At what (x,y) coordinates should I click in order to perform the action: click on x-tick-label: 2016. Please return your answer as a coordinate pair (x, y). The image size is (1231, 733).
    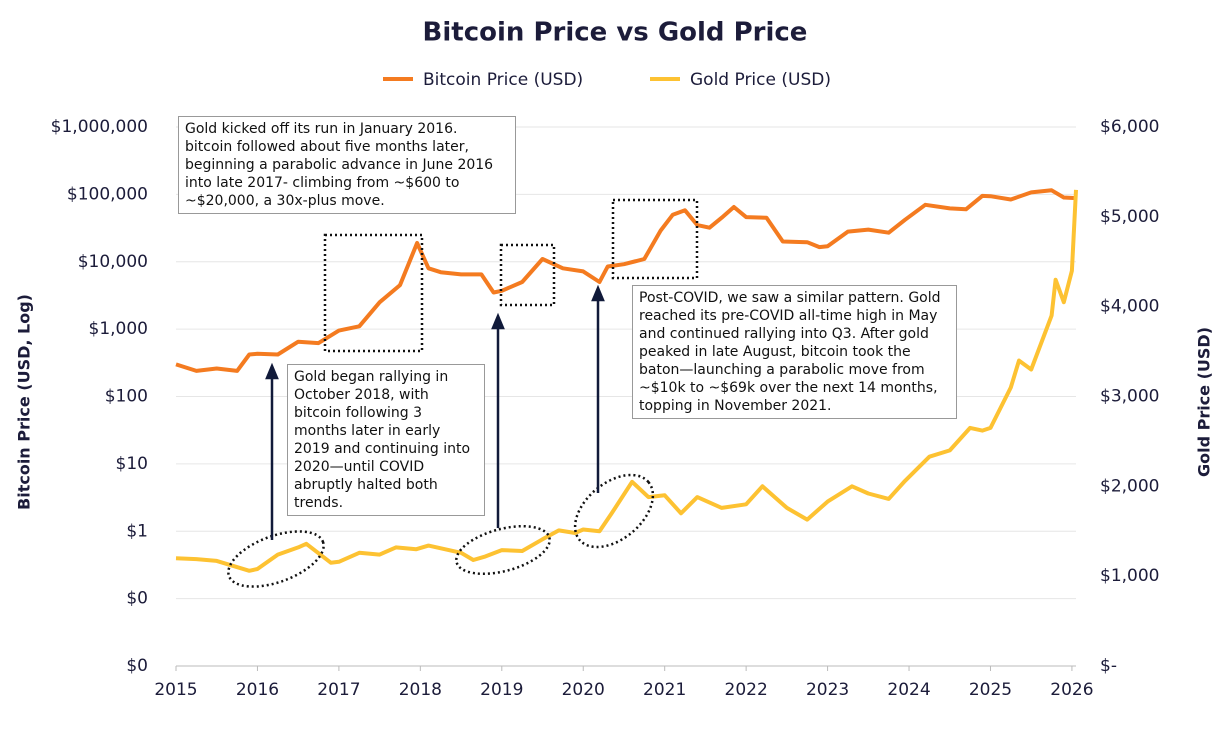
    Looking at the image, I should click on (257, 690).